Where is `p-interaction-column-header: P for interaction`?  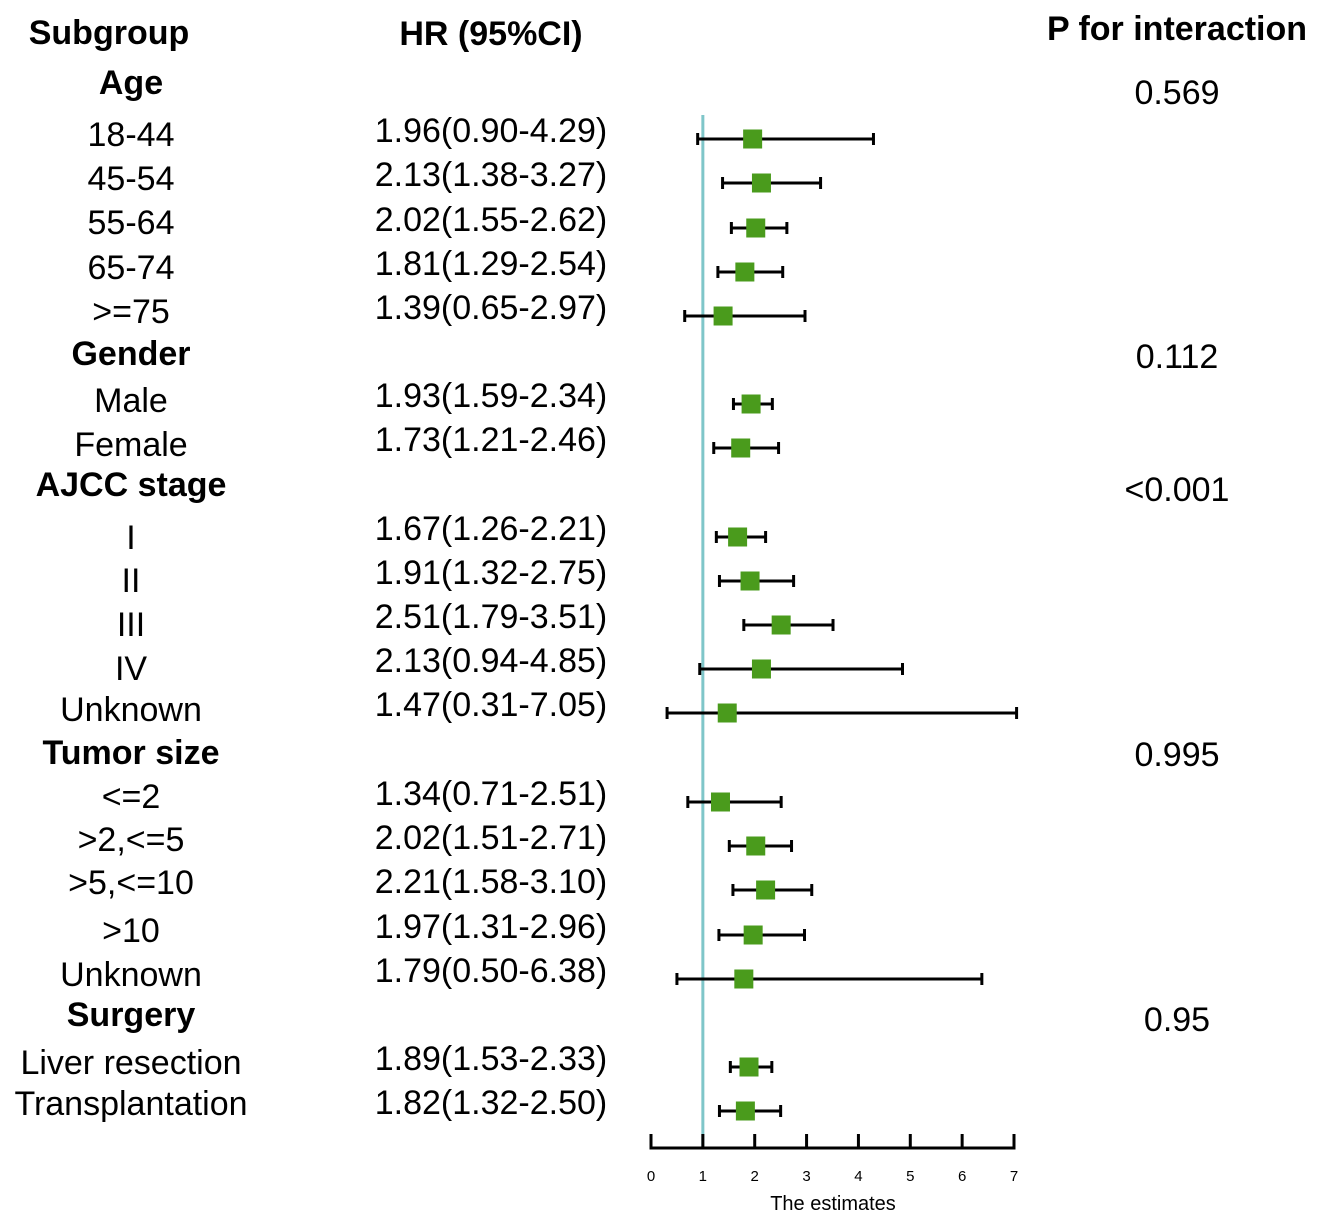
p-interaction-column-header: P for interaction is located at coordinates (1177, 29).